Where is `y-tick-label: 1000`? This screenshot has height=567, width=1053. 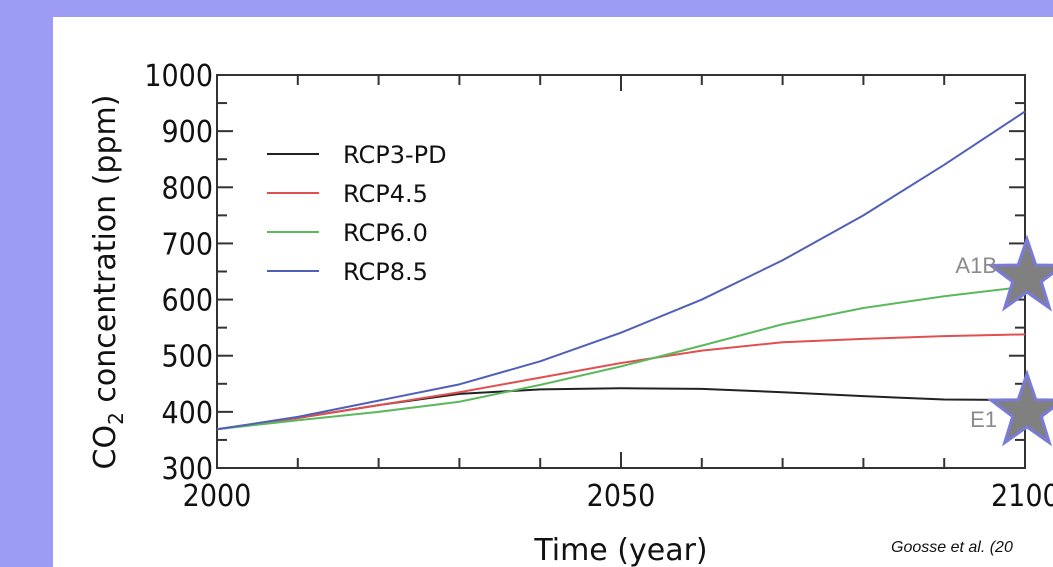 y-tick-label: 1000 is located at coordinates (178, 76).